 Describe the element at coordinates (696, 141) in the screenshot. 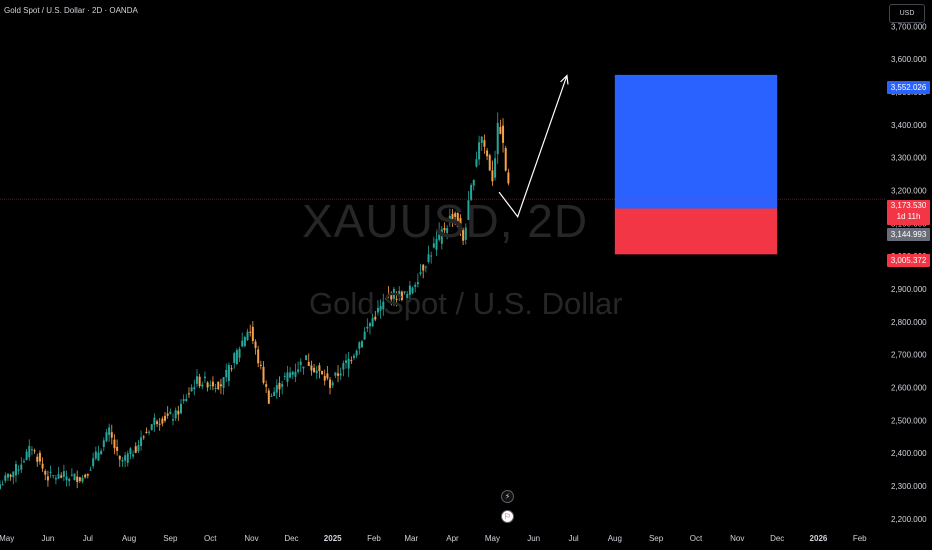

I see `target-zone` at that location.